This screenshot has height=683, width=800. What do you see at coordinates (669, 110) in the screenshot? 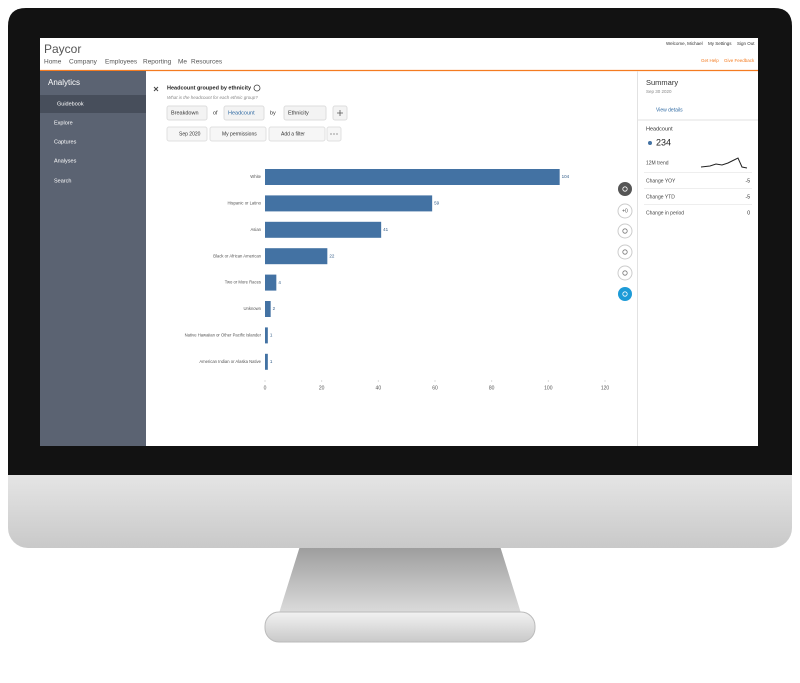
I see `summary-link: View details` at bounding box center [669, 110].